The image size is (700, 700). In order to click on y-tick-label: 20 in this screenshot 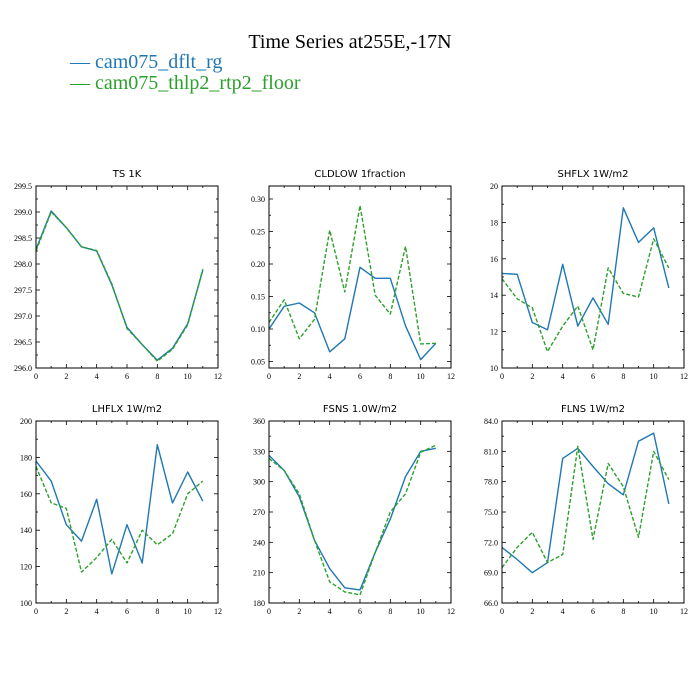, I will do `click(494, 186)`.